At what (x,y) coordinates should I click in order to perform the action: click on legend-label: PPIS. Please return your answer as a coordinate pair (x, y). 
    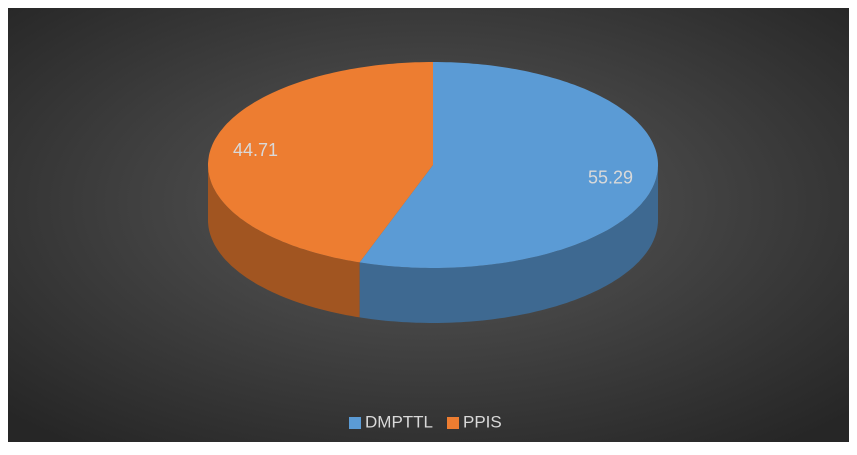
    Looking at the image, I should click on (482, 421).